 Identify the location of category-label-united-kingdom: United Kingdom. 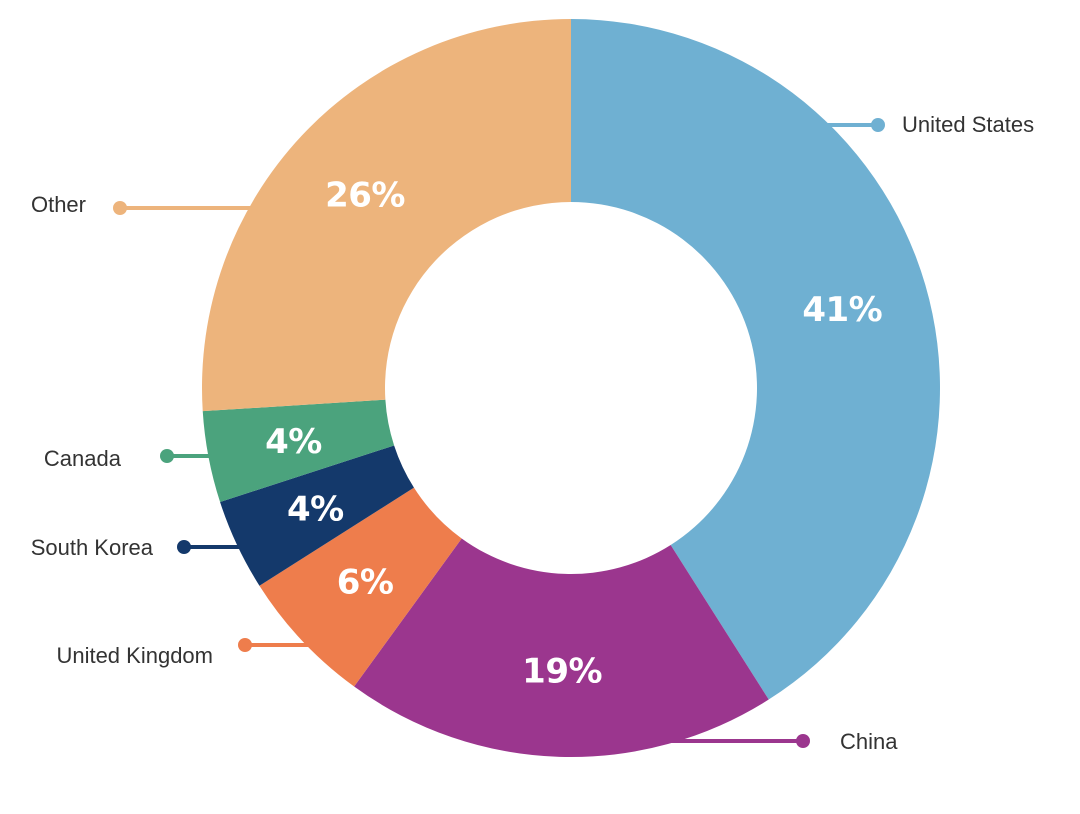
(134, 655).